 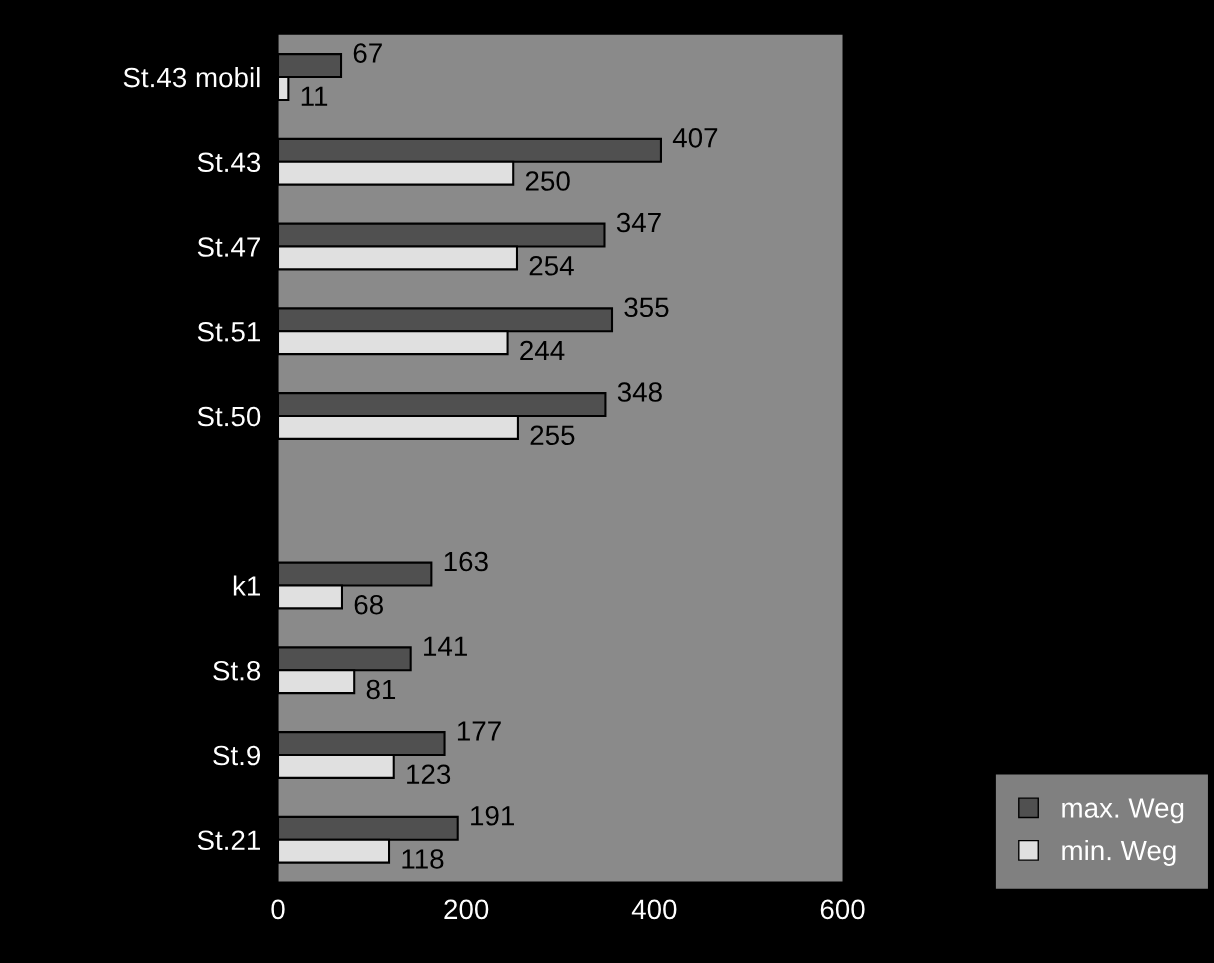 What do you see at coordinates (542, 350) in the screenshot?
I see `data-label: 244` at bounding box center [542, 350].